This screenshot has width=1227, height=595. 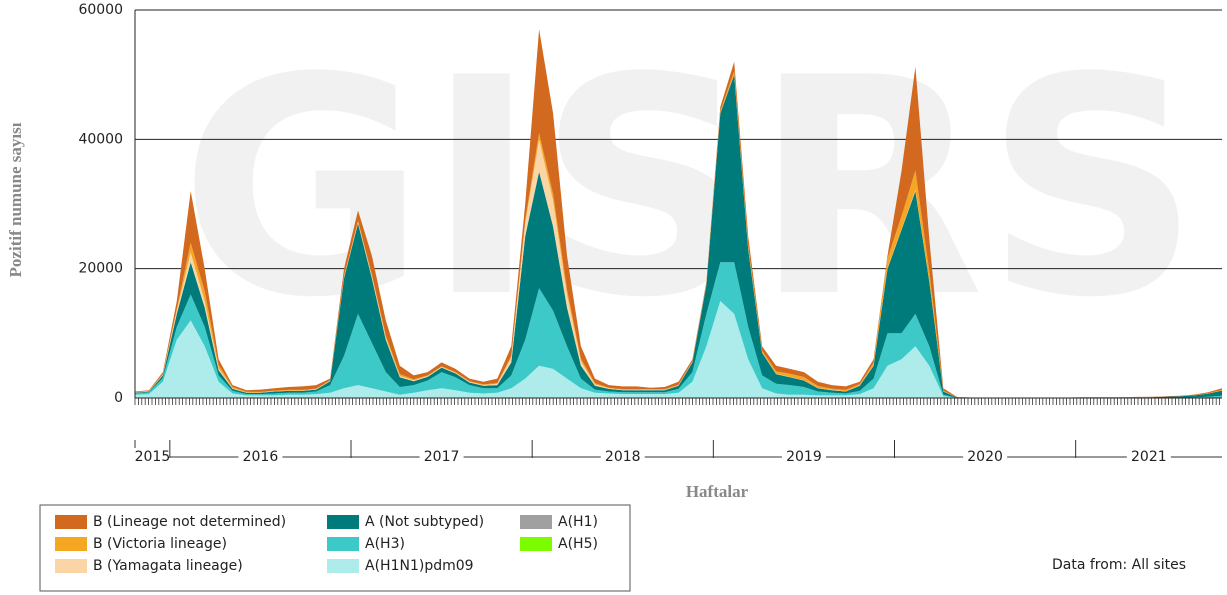 What do you see at coordinates (15, 199) in the screenshot?
I see `y-axis-label: Pozitif numune sayısı` at bounding box center [15, 199].